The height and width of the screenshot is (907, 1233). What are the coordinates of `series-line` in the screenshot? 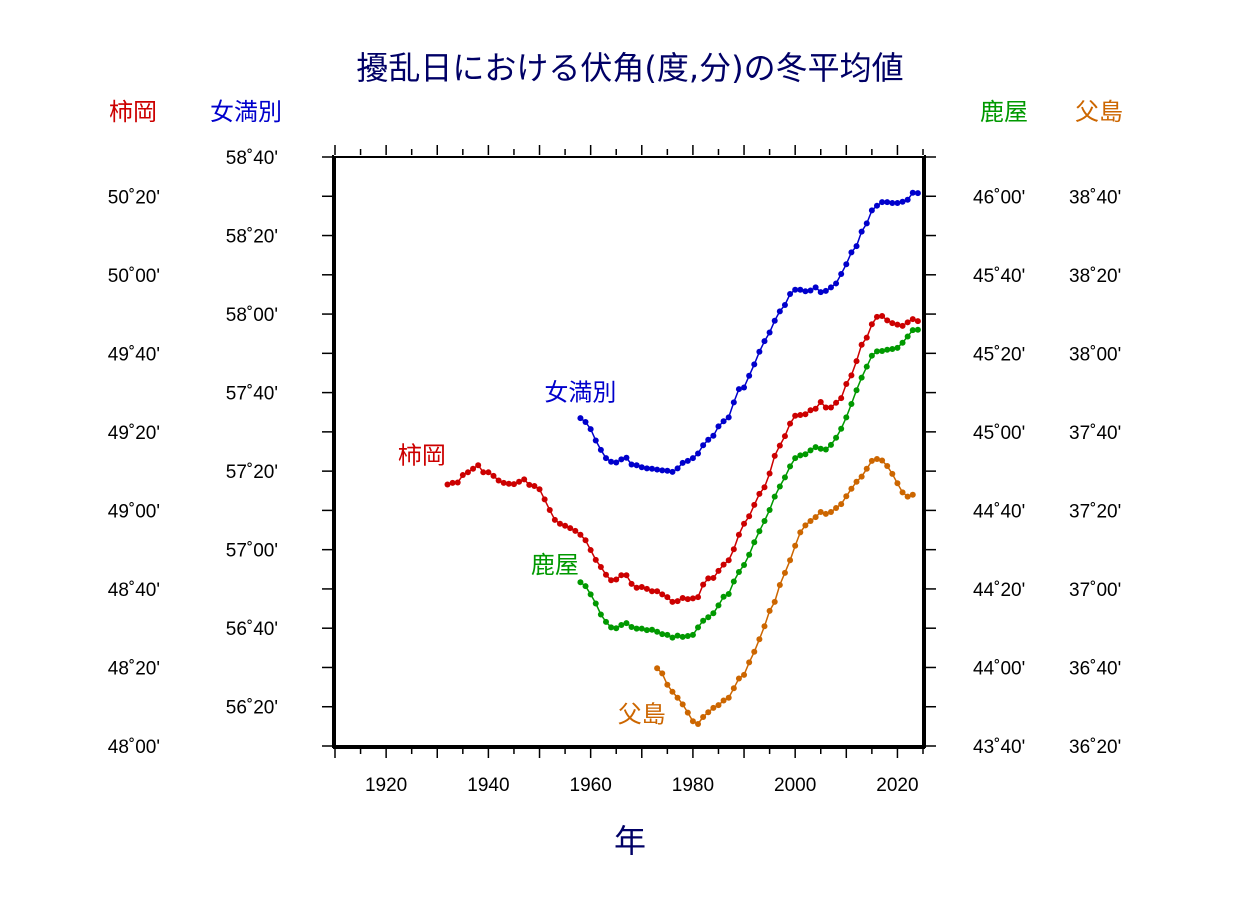 It's located at (748, 332).